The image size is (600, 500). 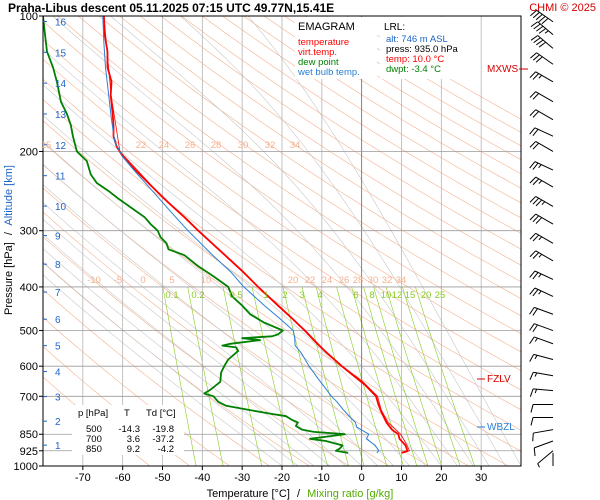 I want to click on y-tick-label: 600, so click(x=29, y=367).